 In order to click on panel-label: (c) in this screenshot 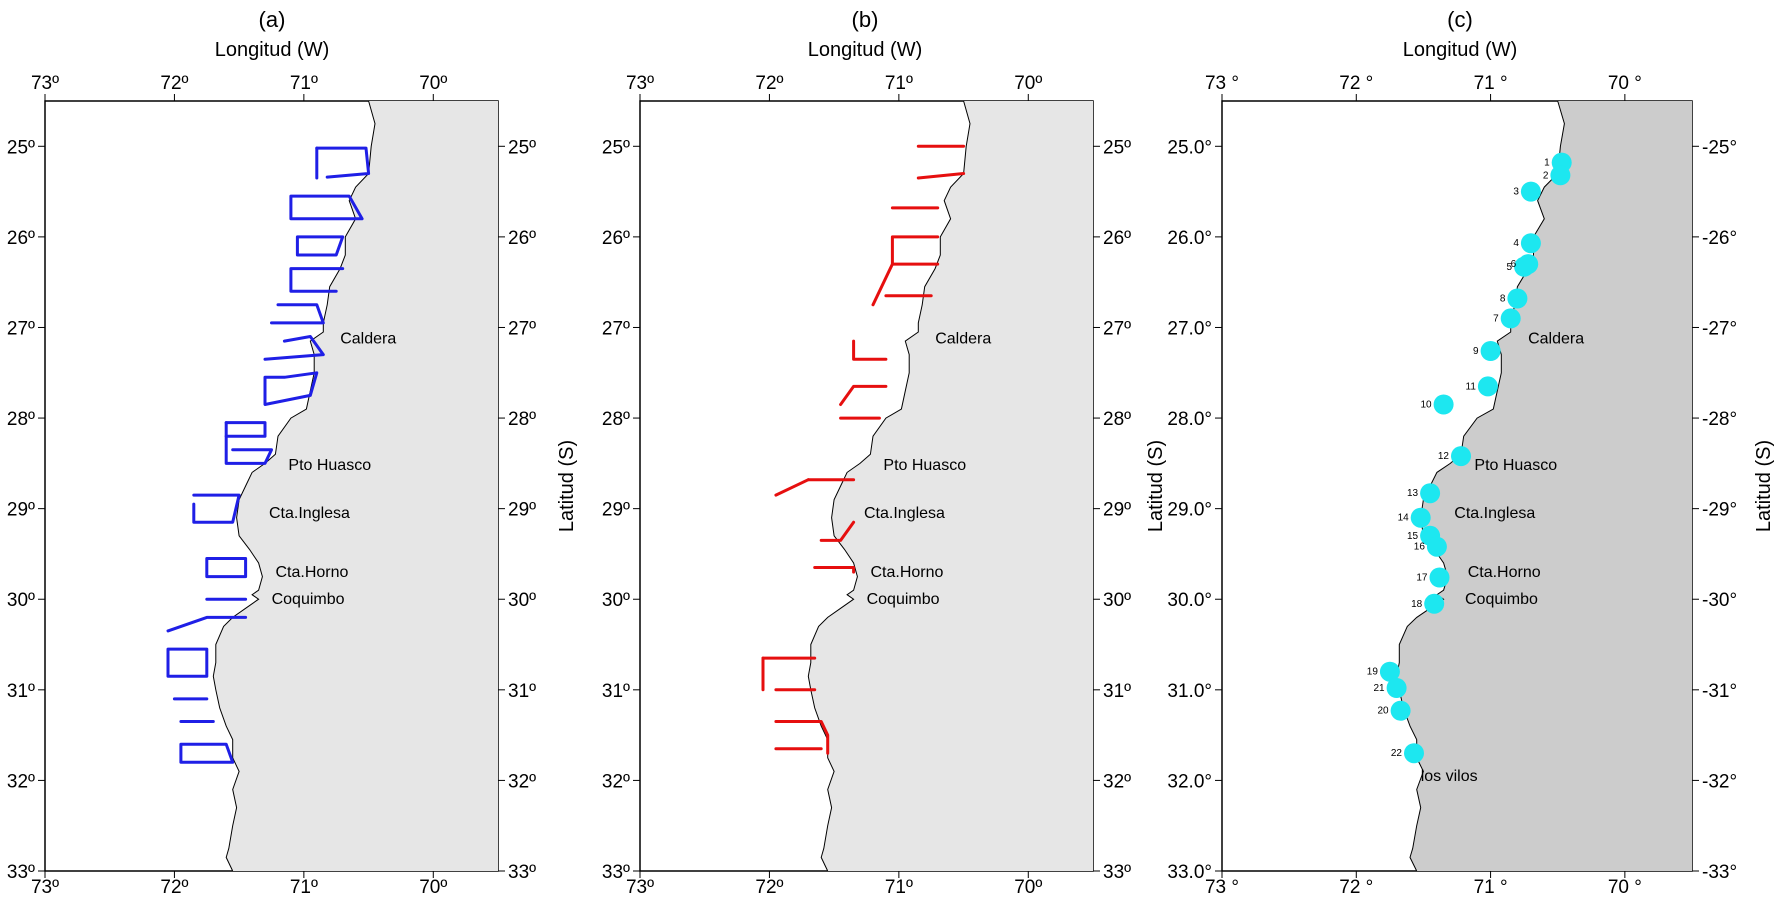, I will do `click(1460, 19)`.